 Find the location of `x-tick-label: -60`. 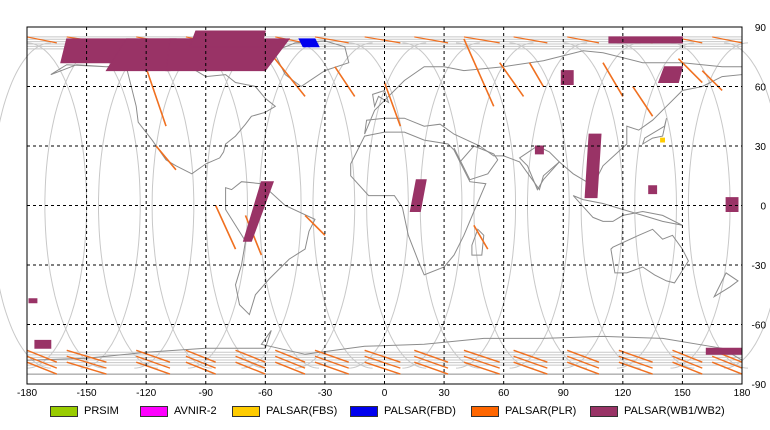

x-tick-label: -60 is located at coordinates (265, 393).